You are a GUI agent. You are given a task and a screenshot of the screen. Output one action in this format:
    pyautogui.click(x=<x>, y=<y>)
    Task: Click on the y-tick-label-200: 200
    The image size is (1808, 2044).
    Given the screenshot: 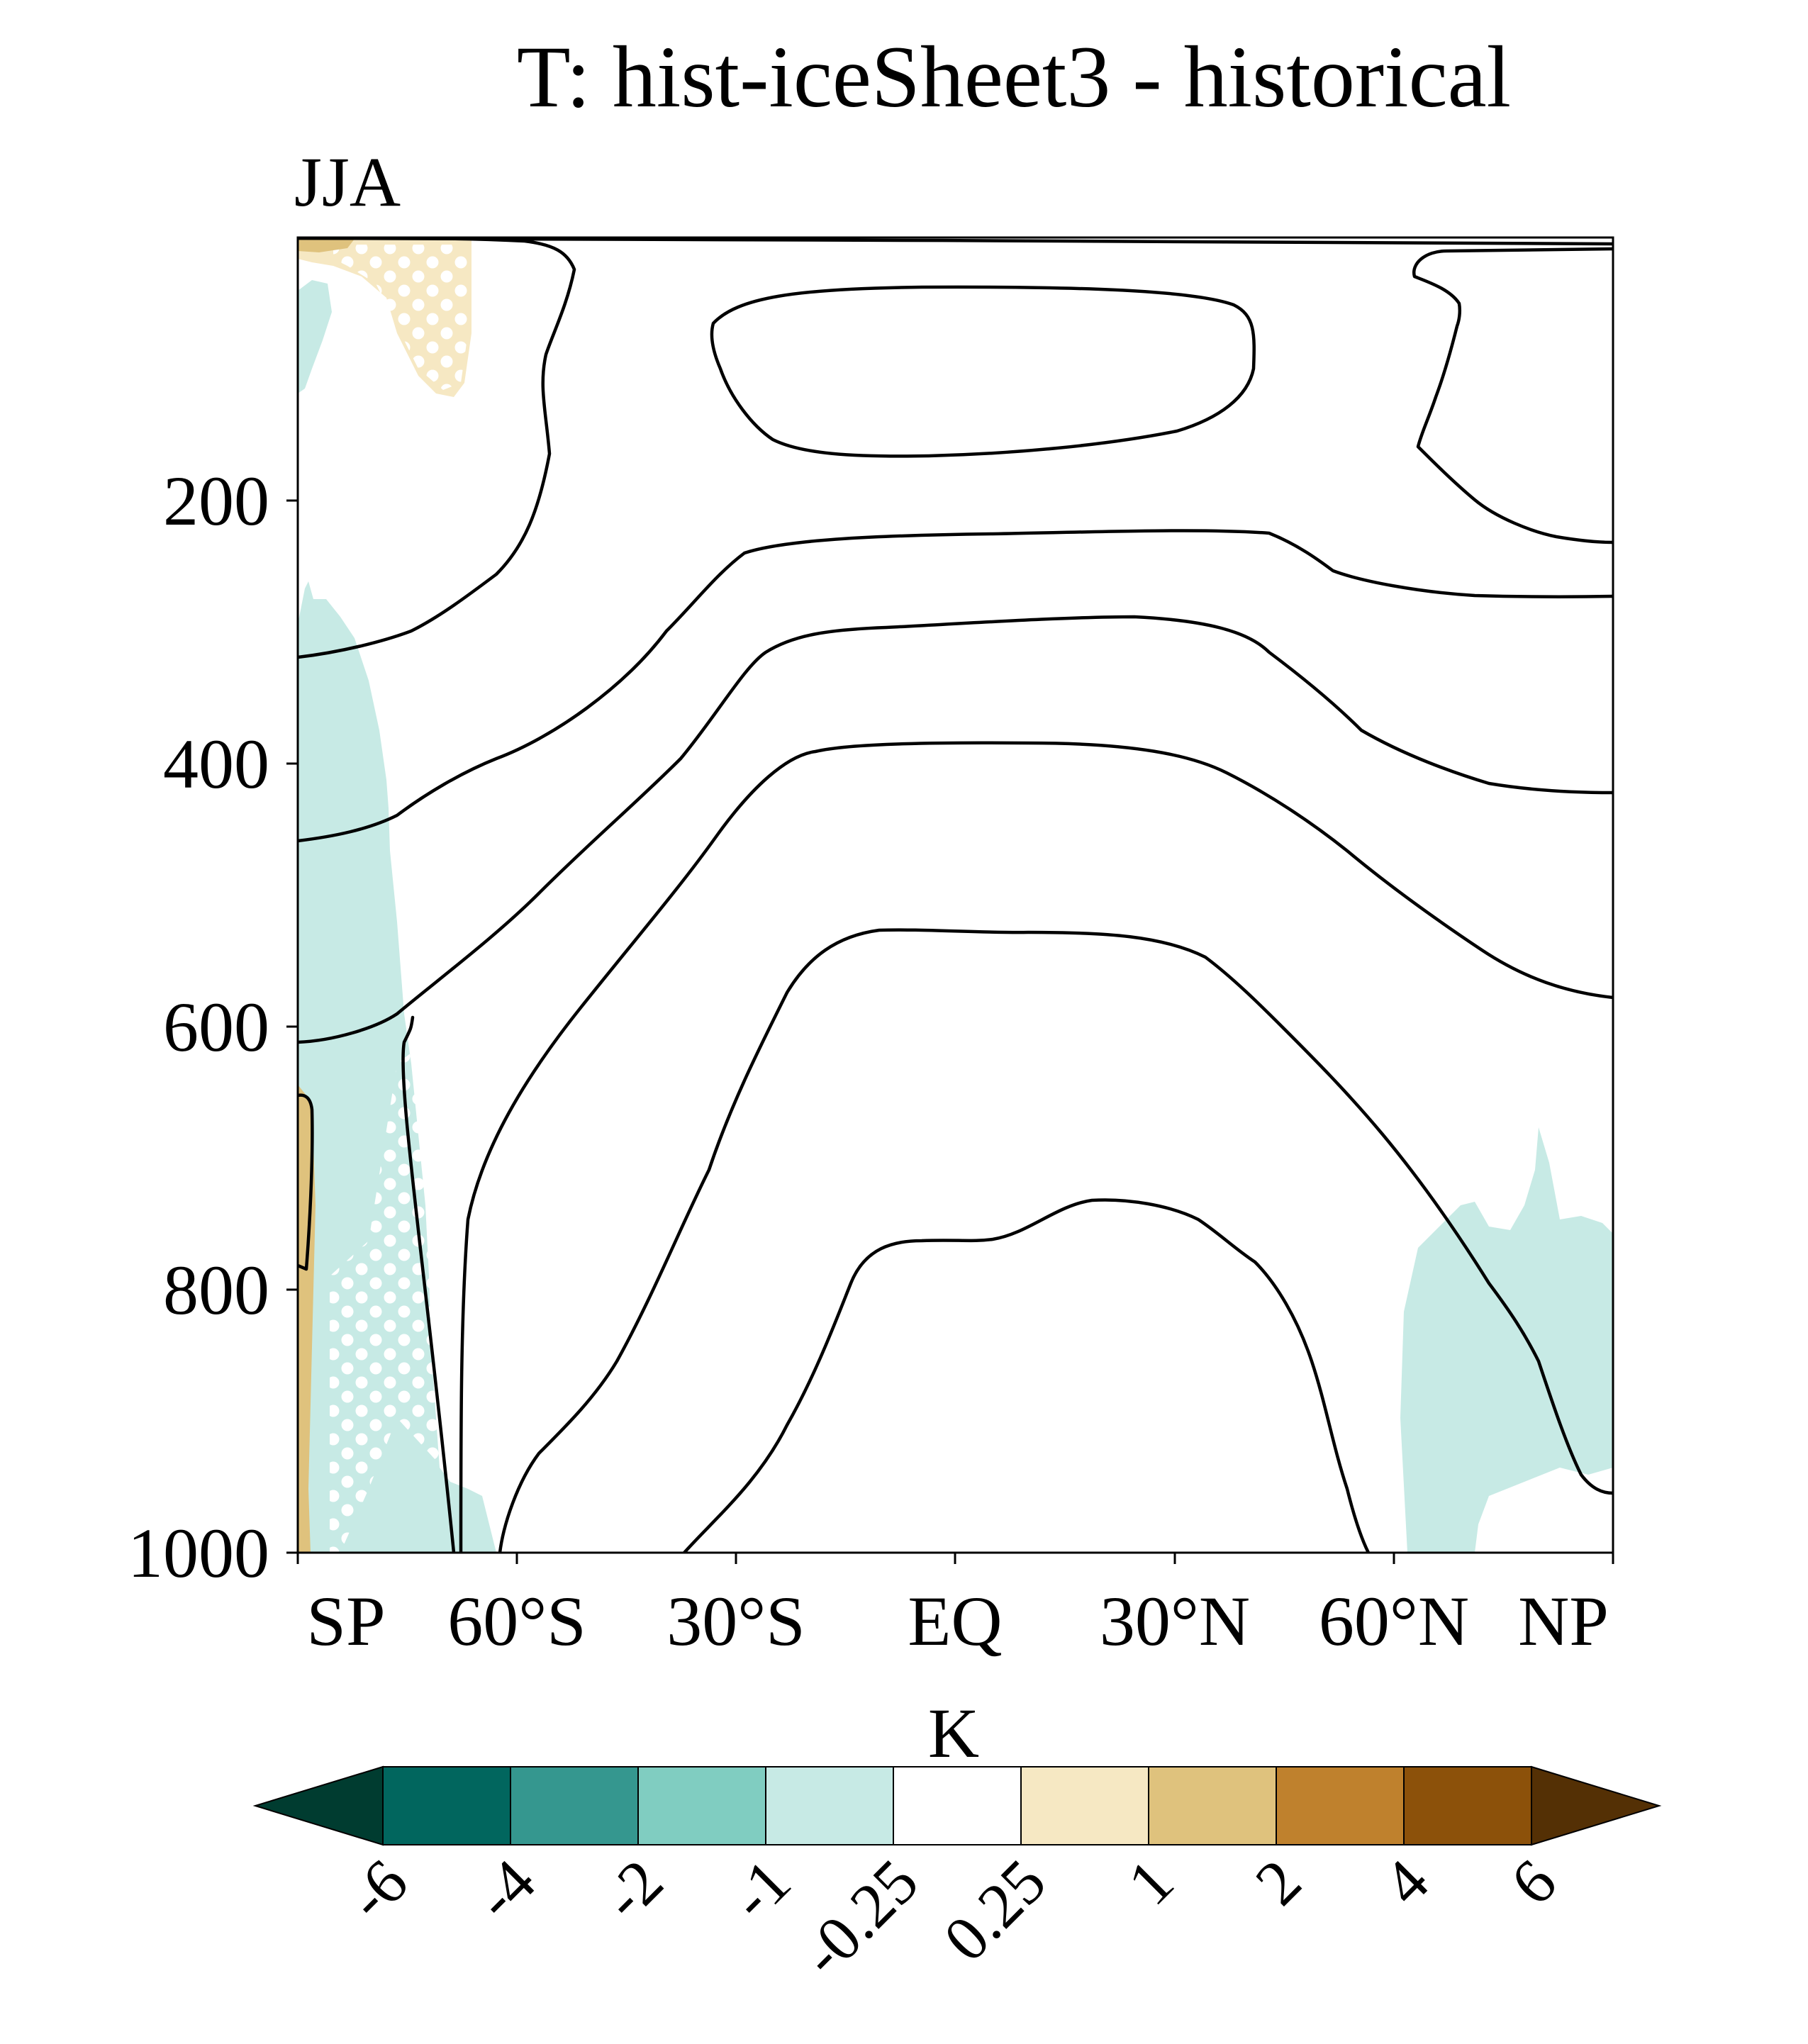 What is the action you would take?
    pyautogui.click(x=216, y=501)
    